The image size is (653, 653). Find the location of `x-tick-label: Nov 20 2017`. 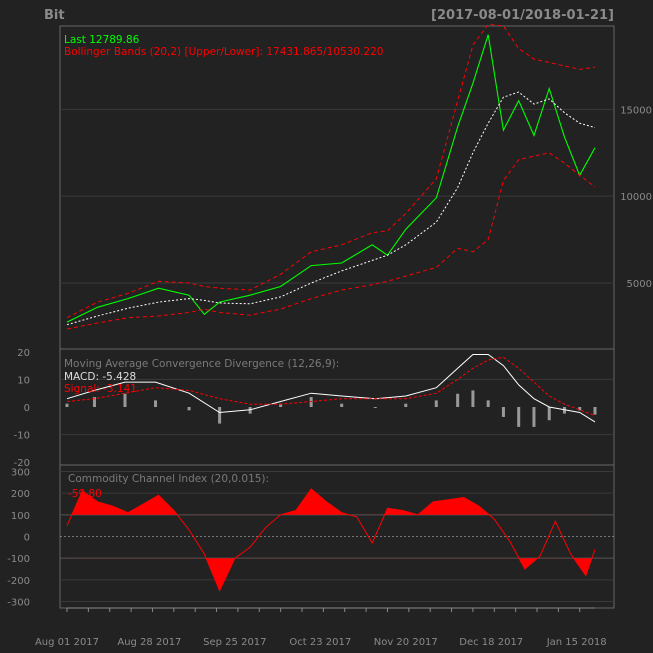

x-tick-label: Nov 20 2017 is located at coordinates (406, 642).